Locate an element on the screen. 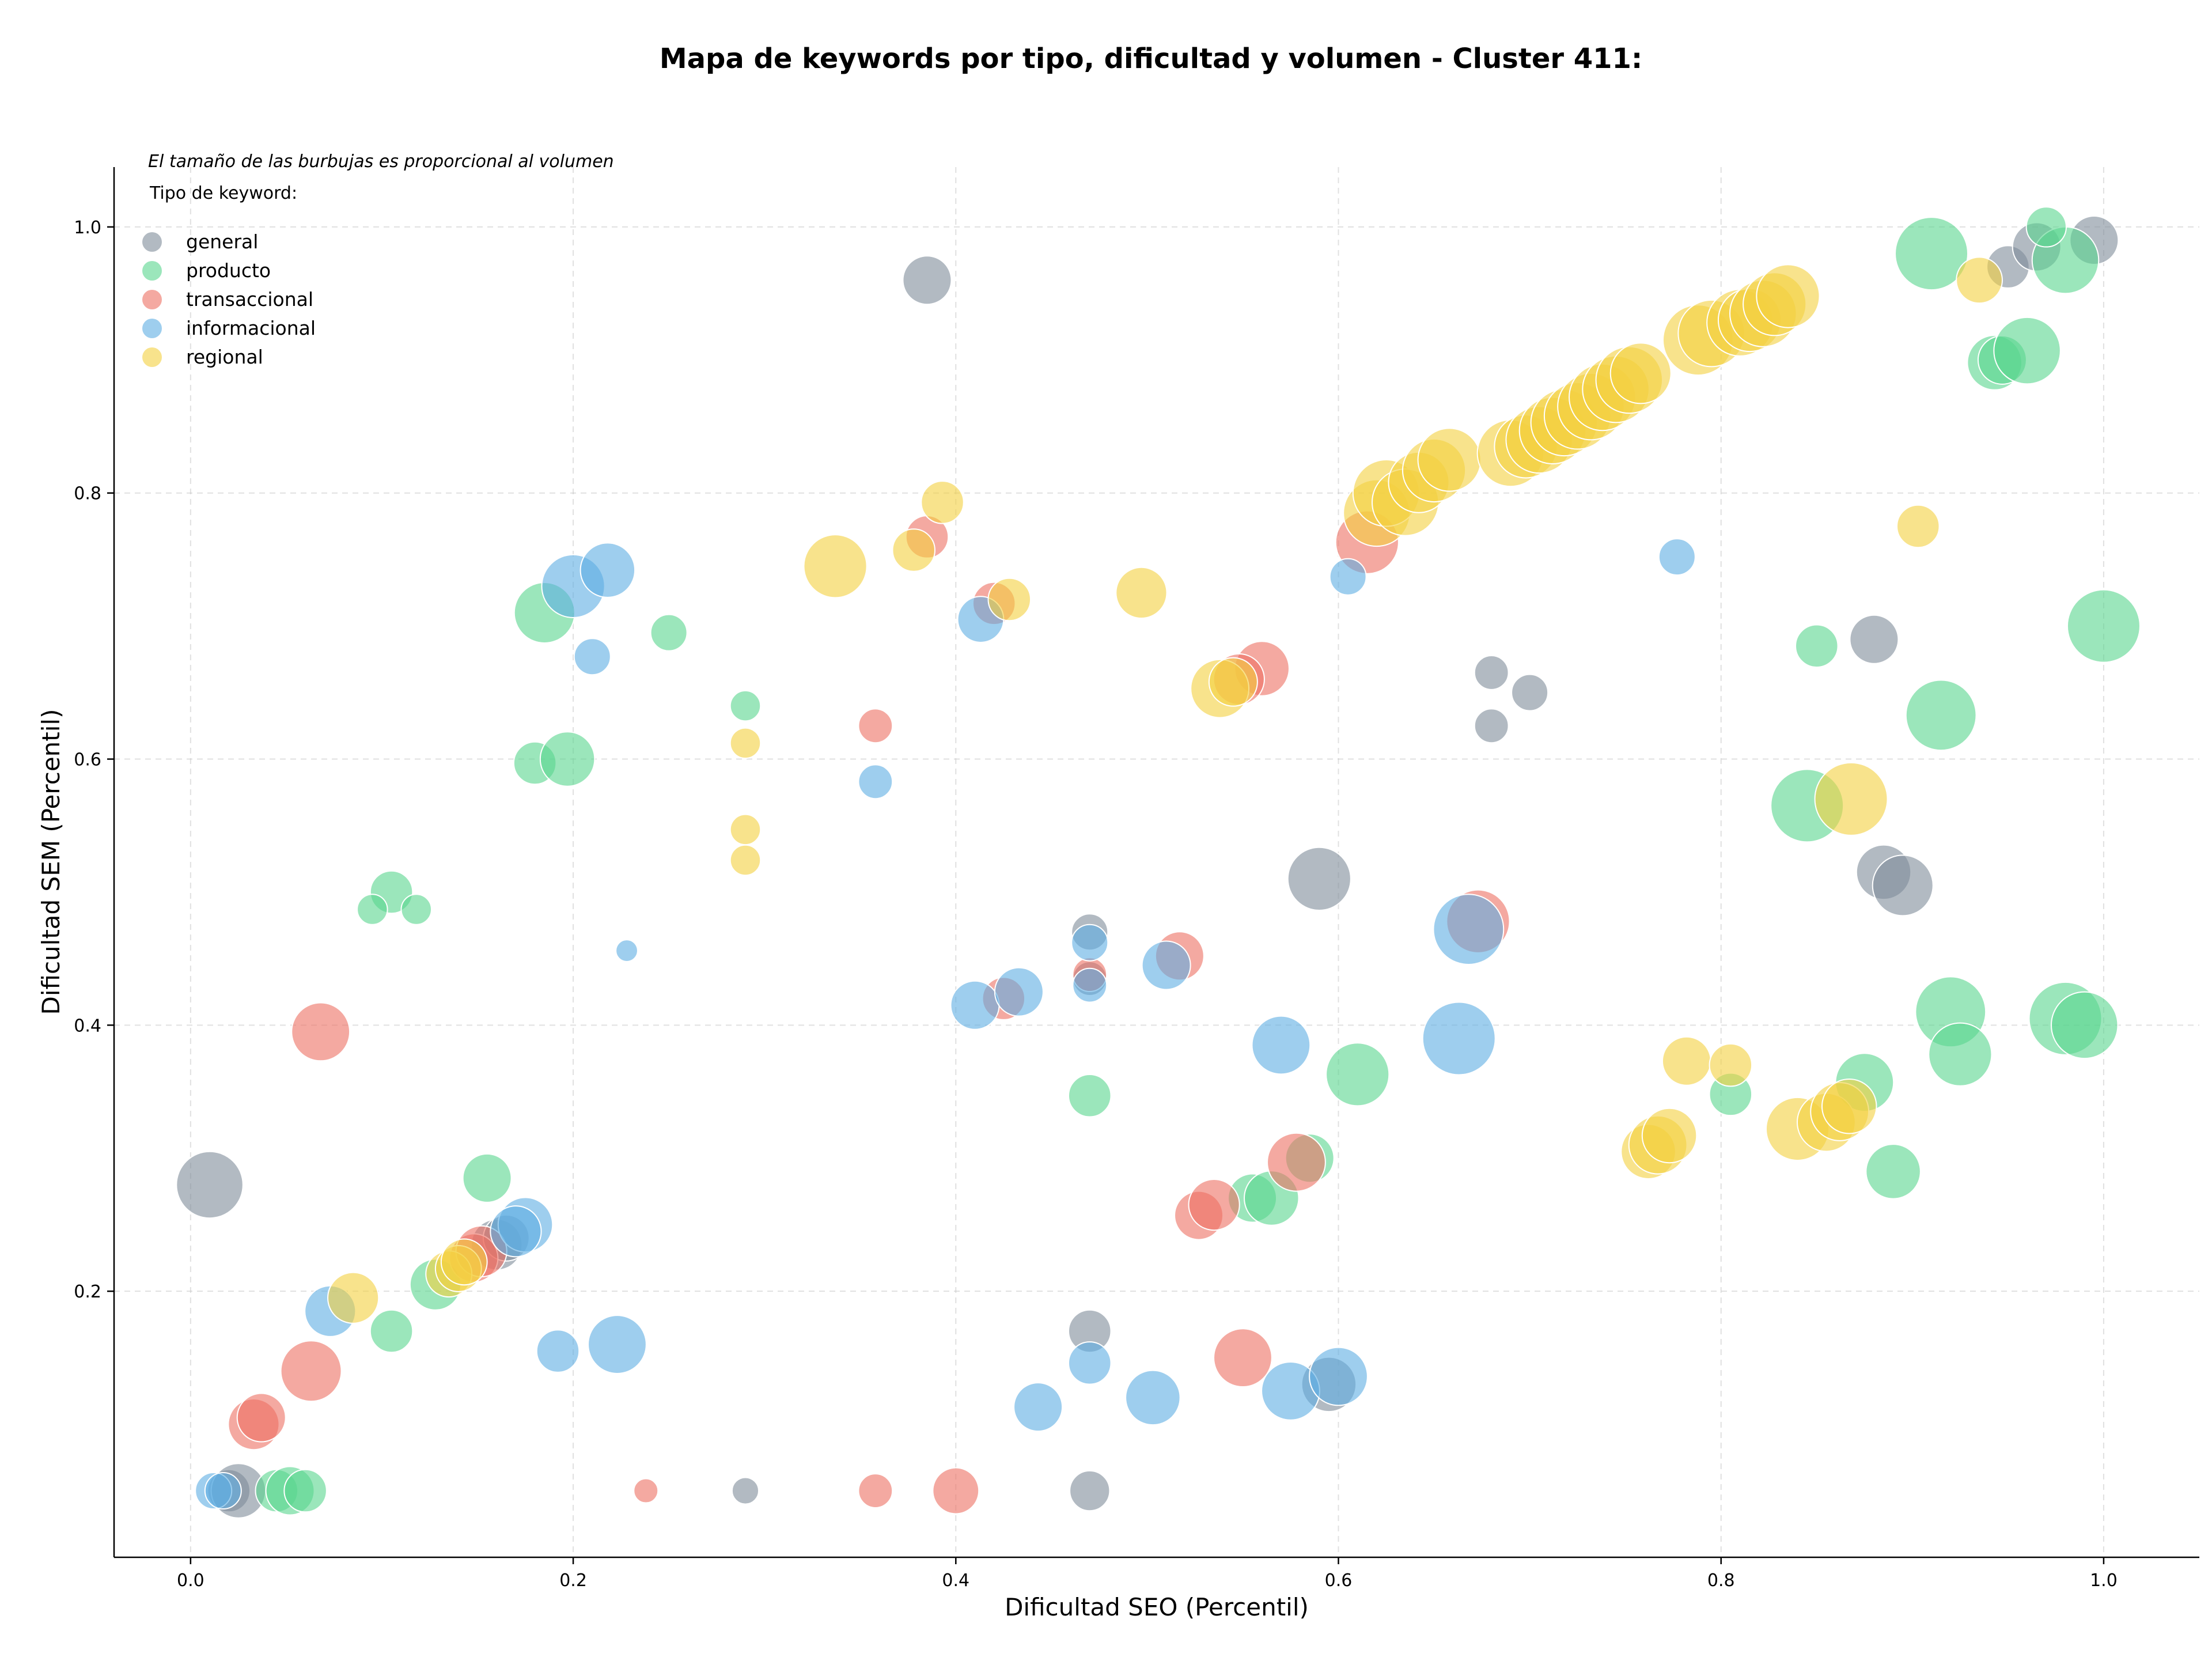 This screenshot has width=2212, height=1661. legend-label-informacional: informacional is located at coordinates (251, 328).